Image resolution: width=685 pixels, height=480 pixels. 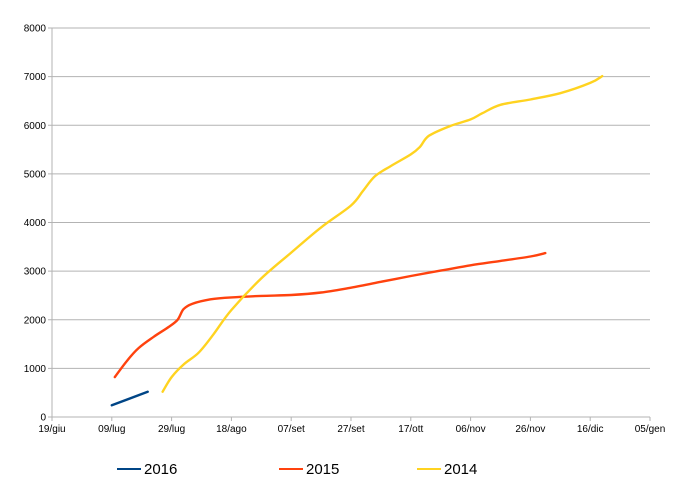 What do you see at coordinates (35, 126) in the screenshot?
I see `y-tick-label-6000: 6000` at bounding box center [35, 126].